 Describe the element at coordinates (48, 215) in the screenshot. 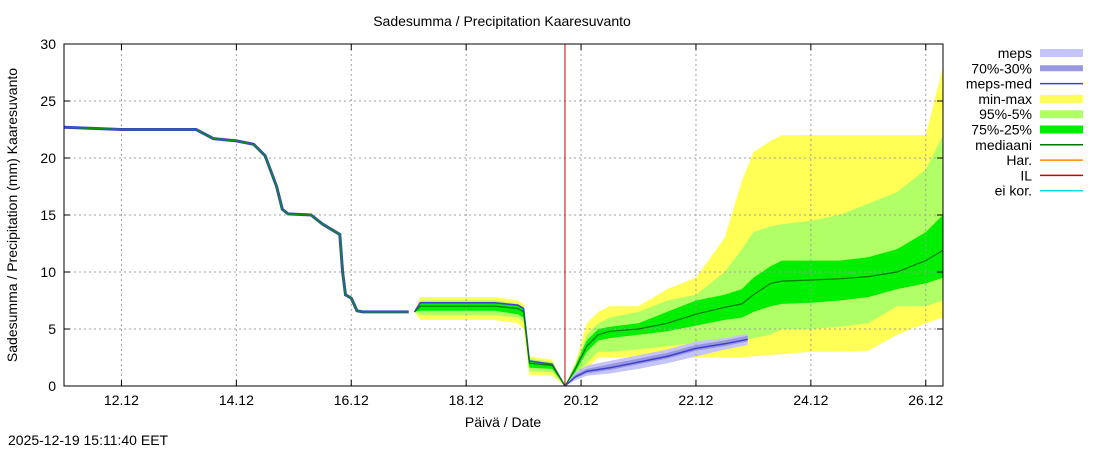

I see `y-tick-label: 15` at that location.